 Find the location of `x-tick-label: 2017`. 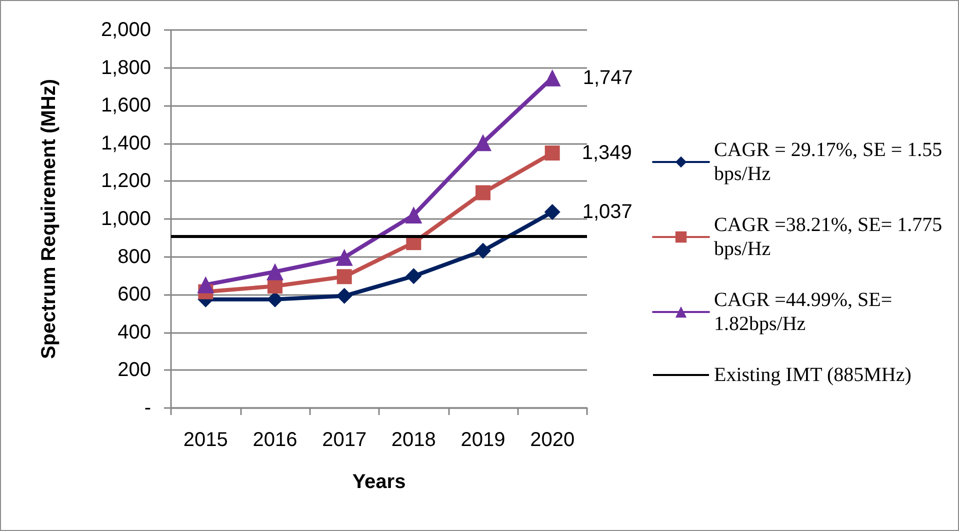

x-tick-label: 2017 is located at coordinates (344, 440).